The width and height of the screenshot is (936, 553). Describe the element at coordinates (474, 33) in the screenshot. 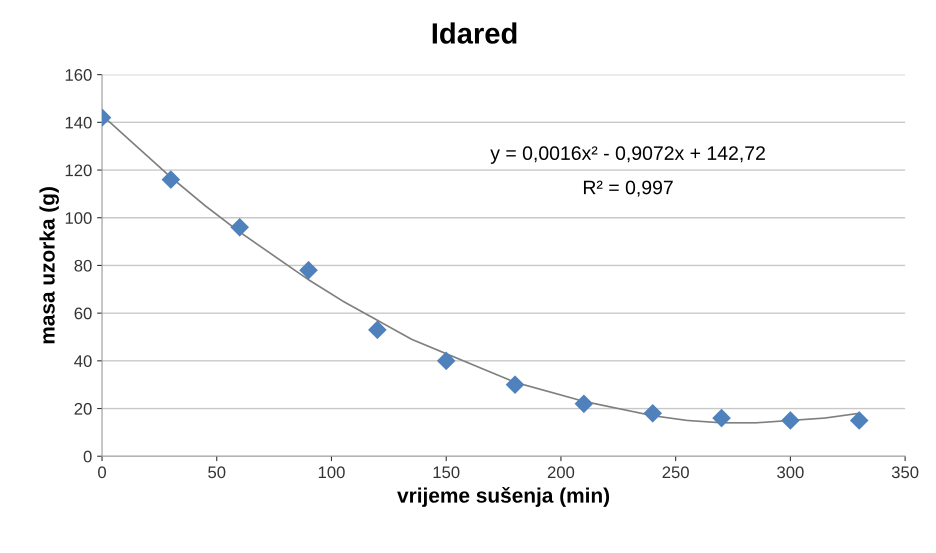

I see `chart-title: Idared` at that location.